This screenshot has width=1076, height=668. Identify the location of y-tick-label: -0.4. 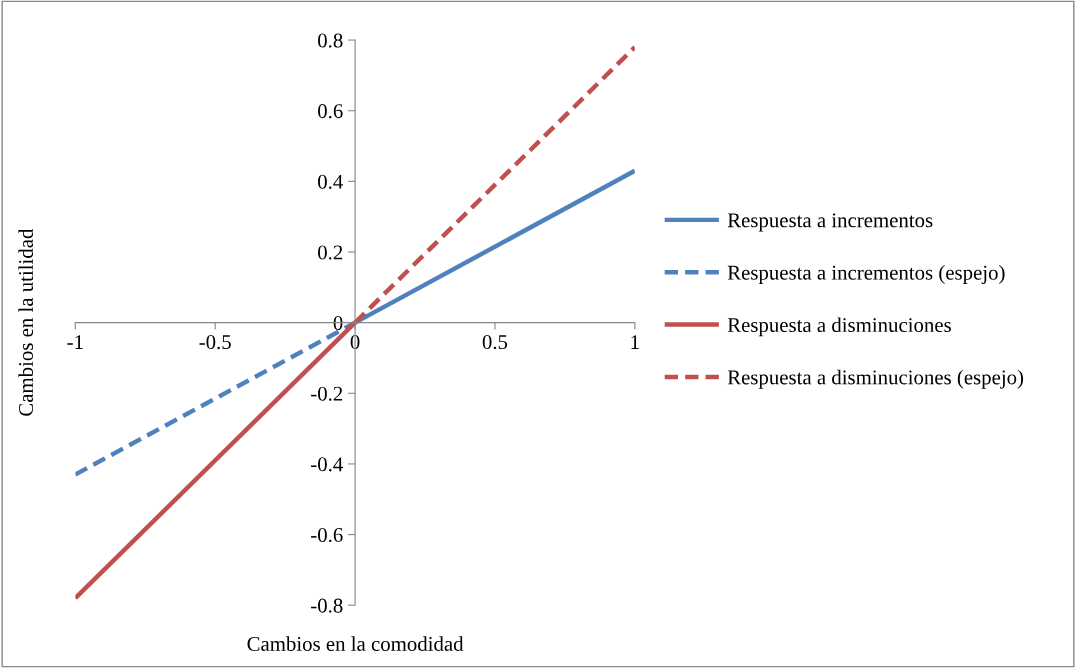
(327, 464).